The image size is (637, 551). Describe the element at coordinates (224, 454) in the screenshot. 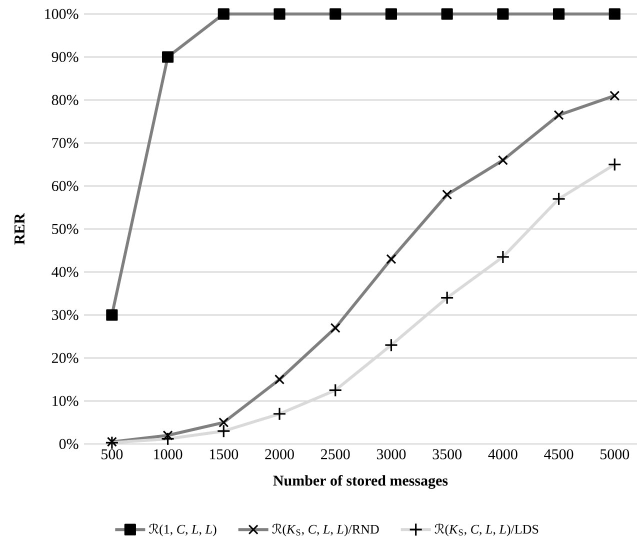

I see `x-tick-label: 1500` at that location.